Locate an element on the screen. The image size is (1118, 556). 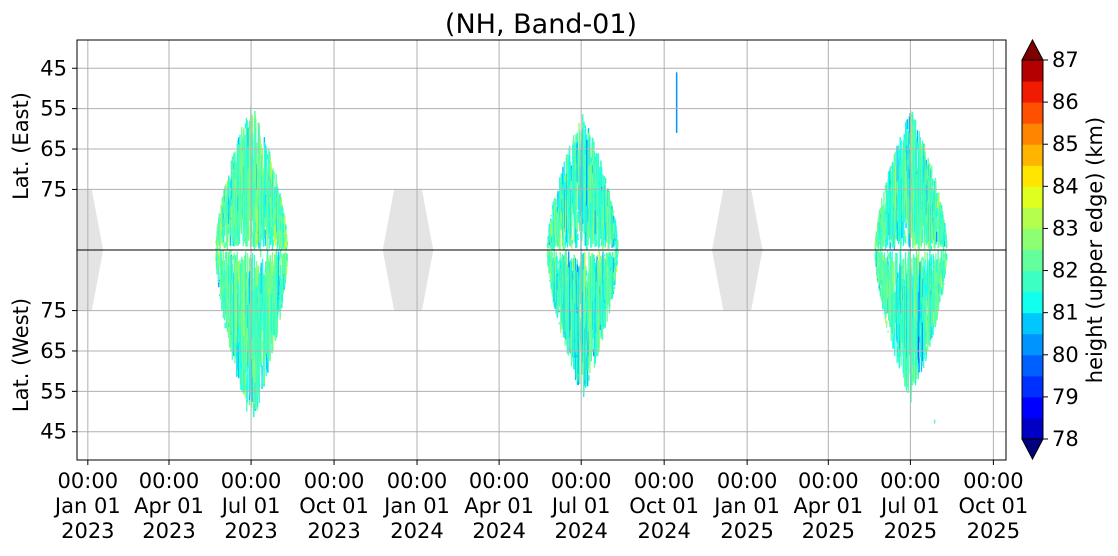
x-tick-label-year: 2024 is located at coordinates (663, 531).